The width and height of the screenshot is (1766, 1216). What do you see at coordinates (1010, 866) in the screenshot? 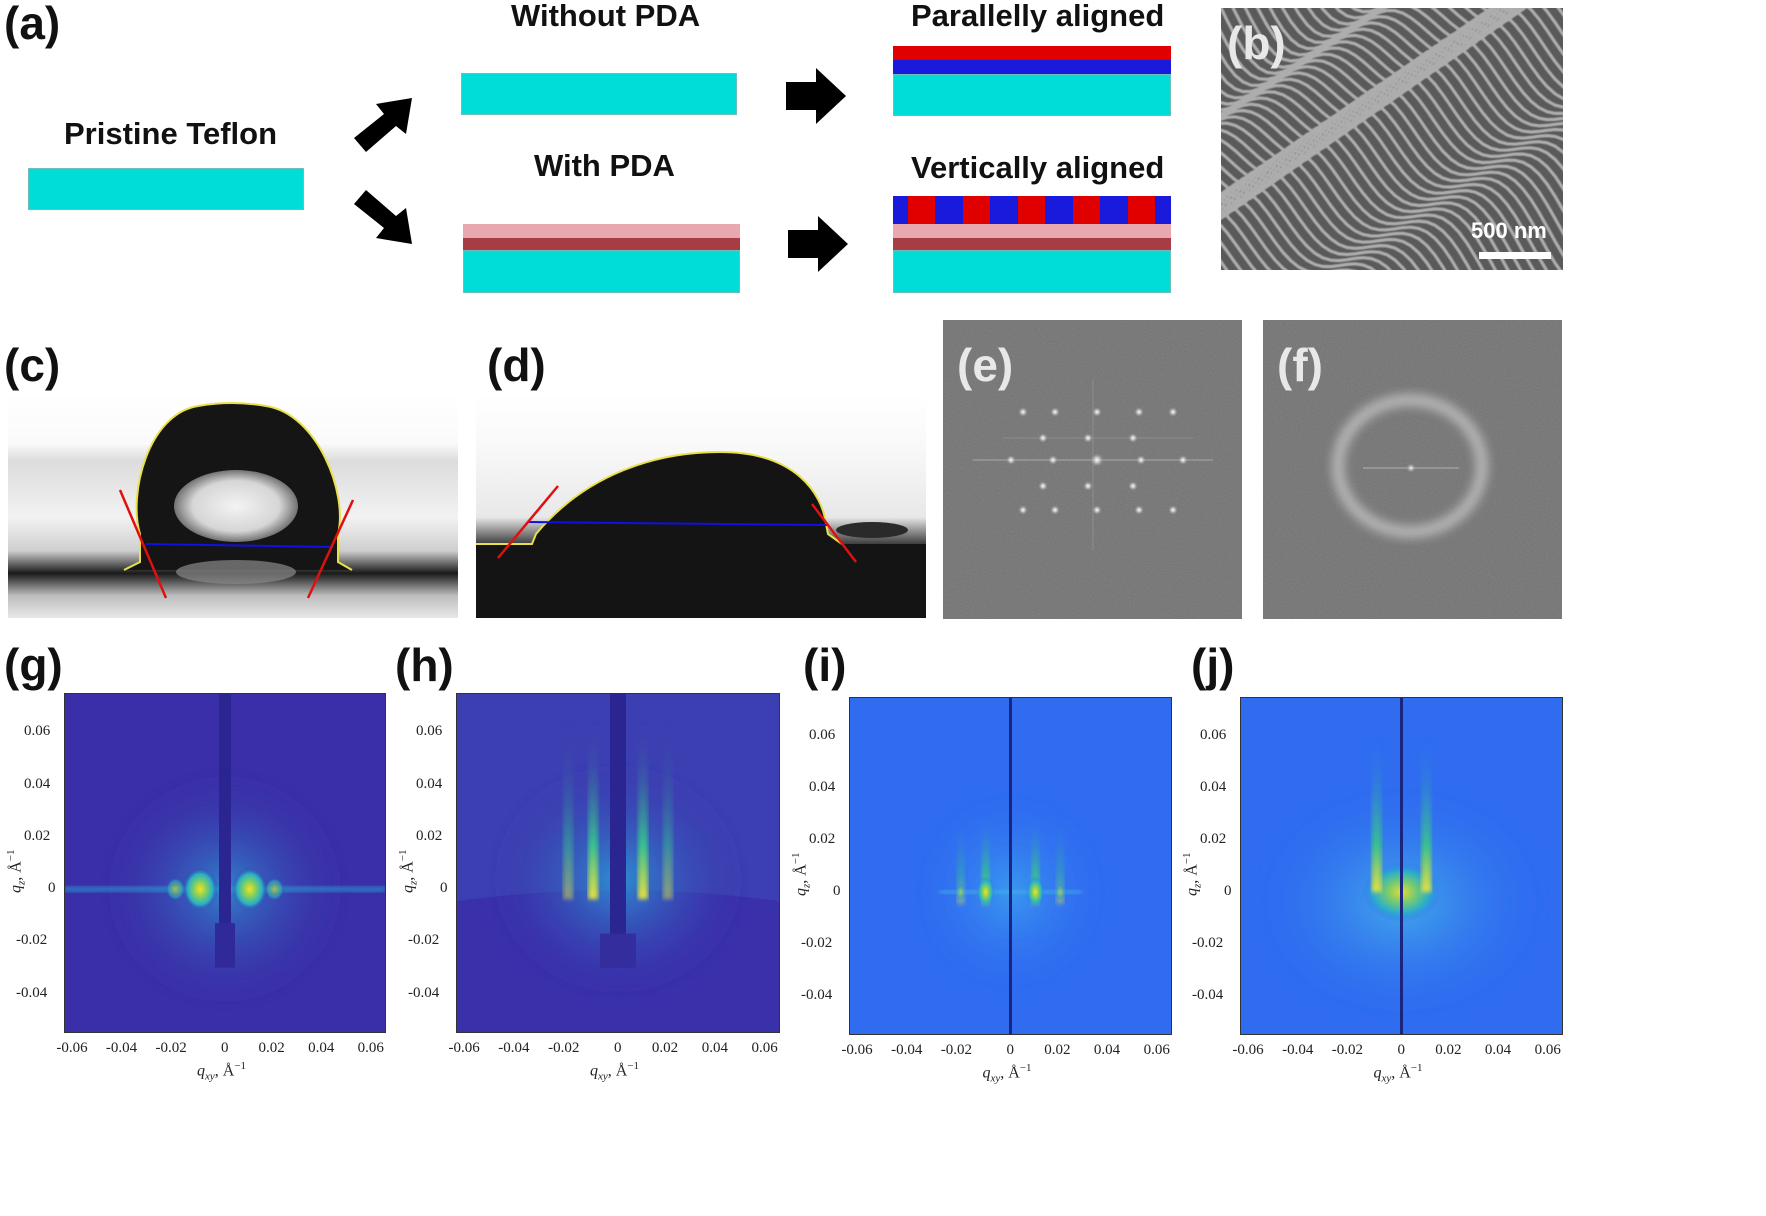
I see `heatmap-panel-i` at bounding box center [1010, 866].